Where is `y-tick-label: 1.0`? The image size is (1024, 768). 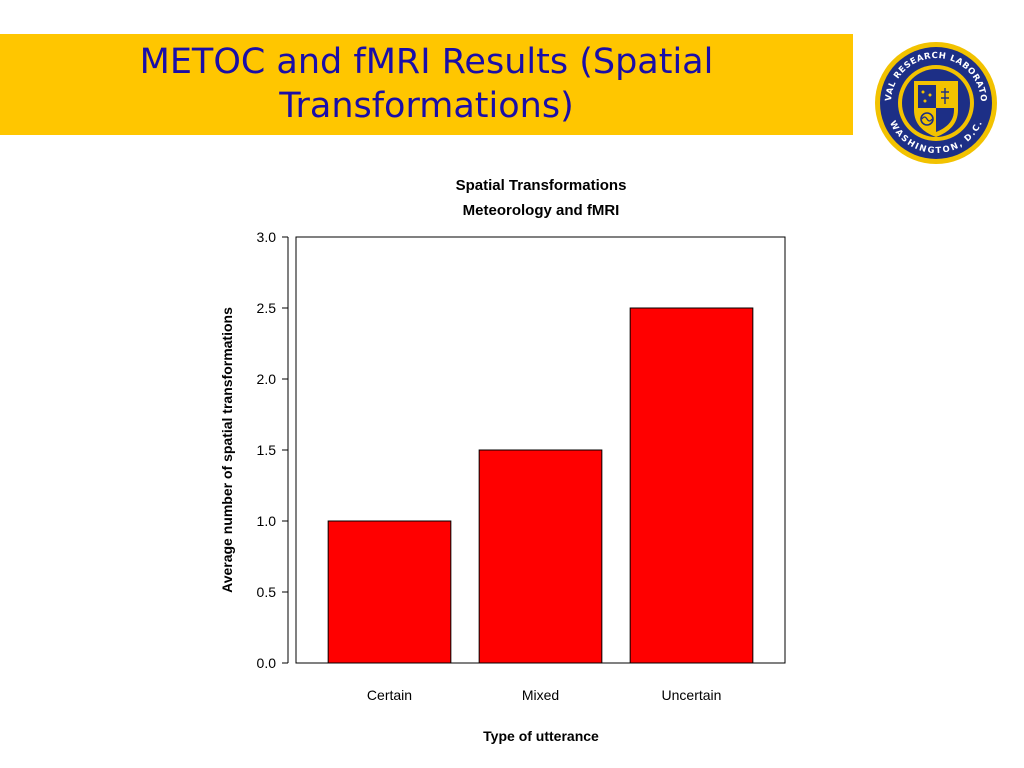 y-tick-label: 1.0 is located at coordinates (267, 521).